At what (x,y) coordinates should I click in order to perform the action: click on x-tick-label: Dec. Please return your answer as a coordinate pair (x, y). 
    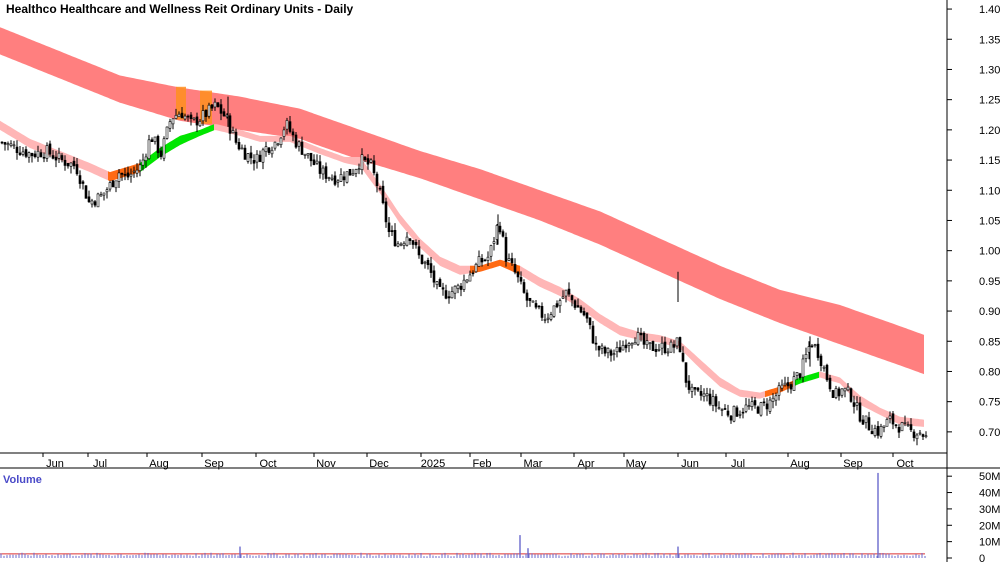
    Looking at the image, I should click on (379, 464).